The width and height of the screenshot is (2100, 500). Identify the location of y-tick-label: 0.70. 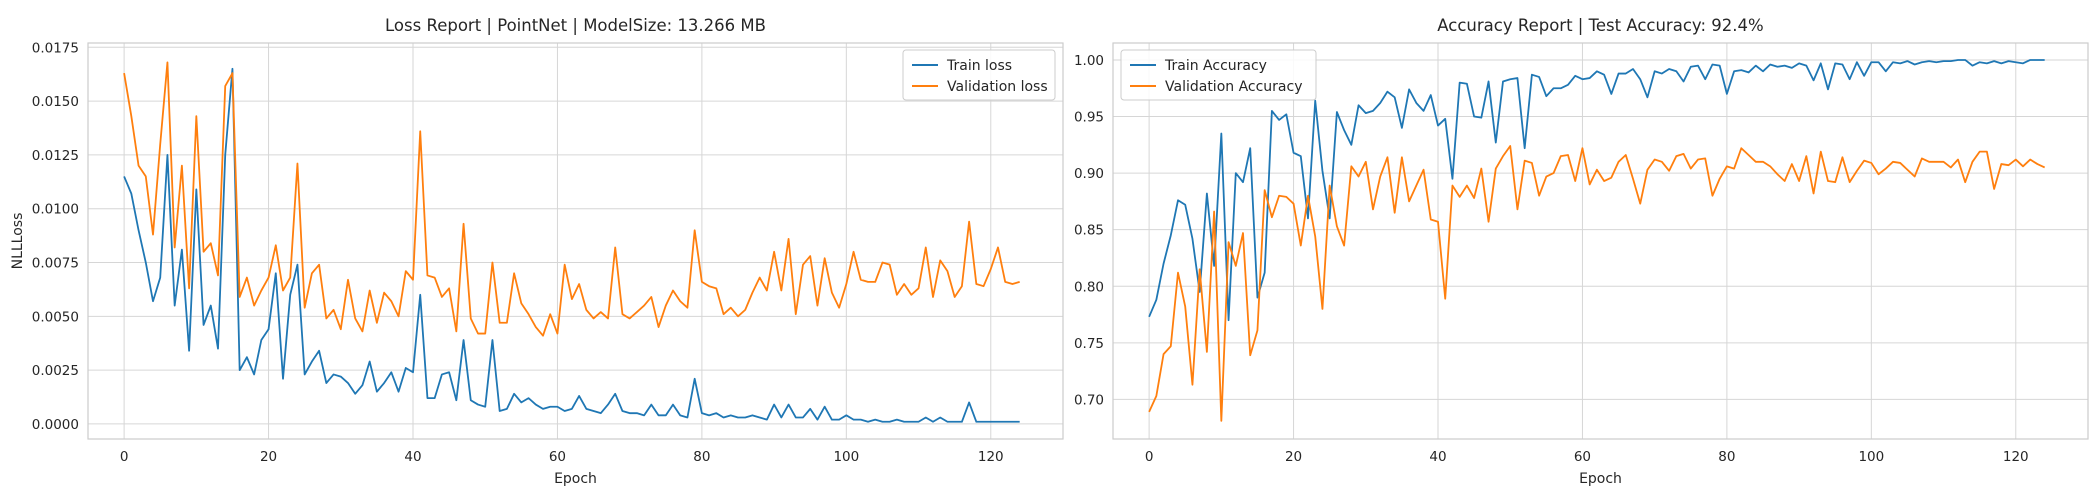
(1089, 400).